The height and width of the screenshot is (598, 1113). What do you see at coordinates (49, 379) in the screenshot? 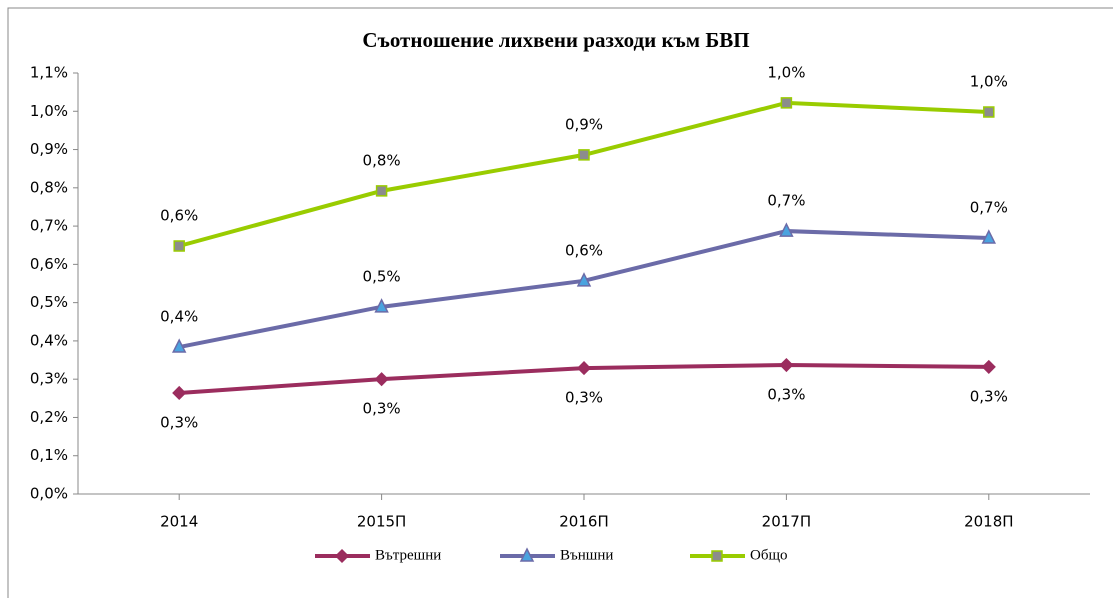
I see `y-tick-label: 0,3%` at bounding box center [49, 379].